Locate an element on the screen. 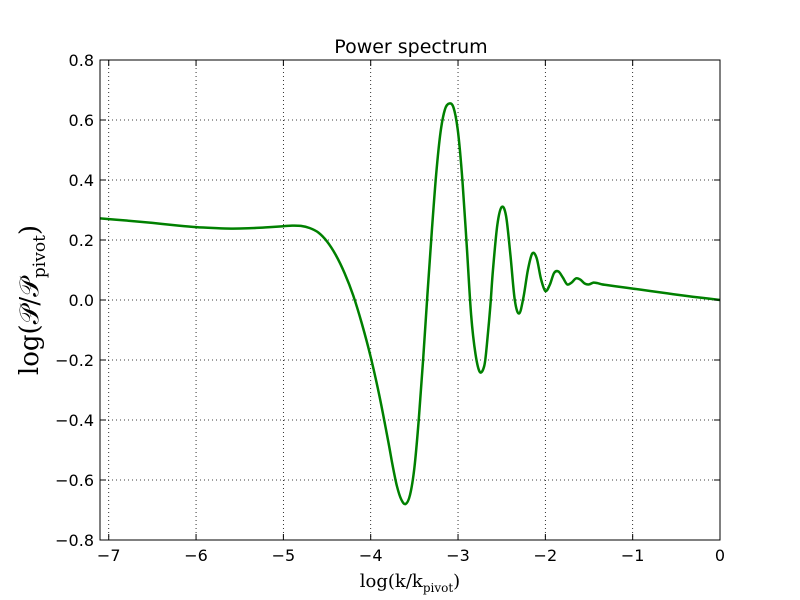 The height and width of the screenshot is (600, 800). x-tick-labels: −7 −6 −5 −4 −3 −2 −1 0 is located at coordinates (411, 555).